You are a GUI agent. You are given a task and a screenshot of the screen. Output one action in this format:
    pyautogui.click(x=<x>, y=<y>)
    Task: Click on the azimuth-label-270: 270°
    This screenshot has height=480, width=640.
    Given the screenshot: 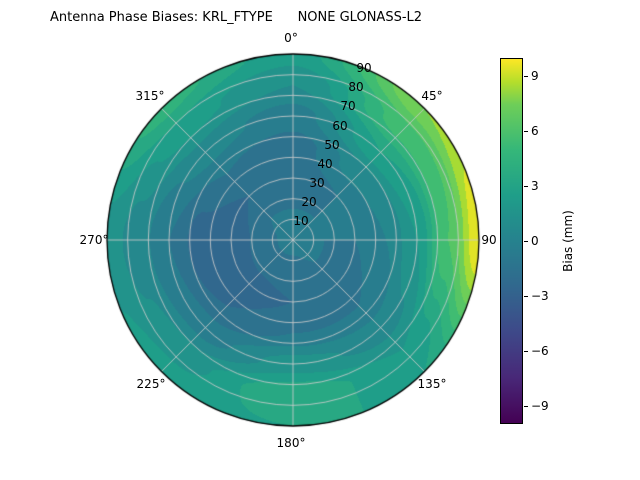 What is the action you would take?
    pyautogui.click(x=94, y=240)
    